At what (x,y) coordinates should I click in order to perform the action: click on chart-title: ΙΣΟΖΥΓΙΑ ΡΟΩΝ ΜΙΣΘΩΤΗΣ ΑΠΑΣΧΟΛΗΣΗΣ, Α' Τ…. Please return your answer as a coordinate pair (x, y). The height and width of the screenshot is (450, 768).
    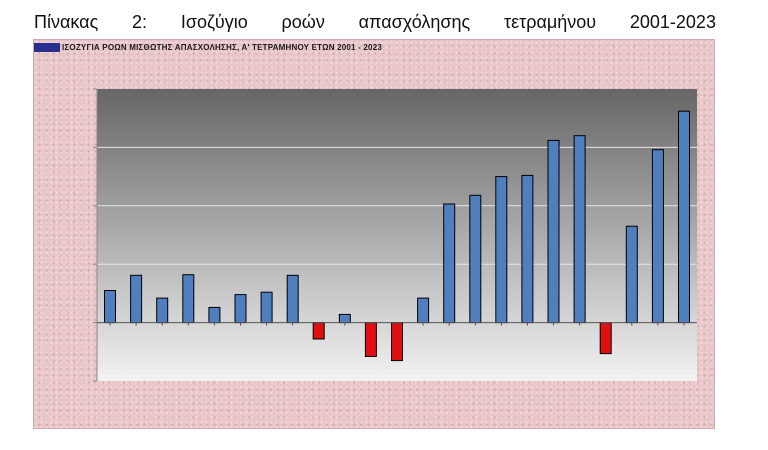
    Looking at the image, I should click on (222, 47).